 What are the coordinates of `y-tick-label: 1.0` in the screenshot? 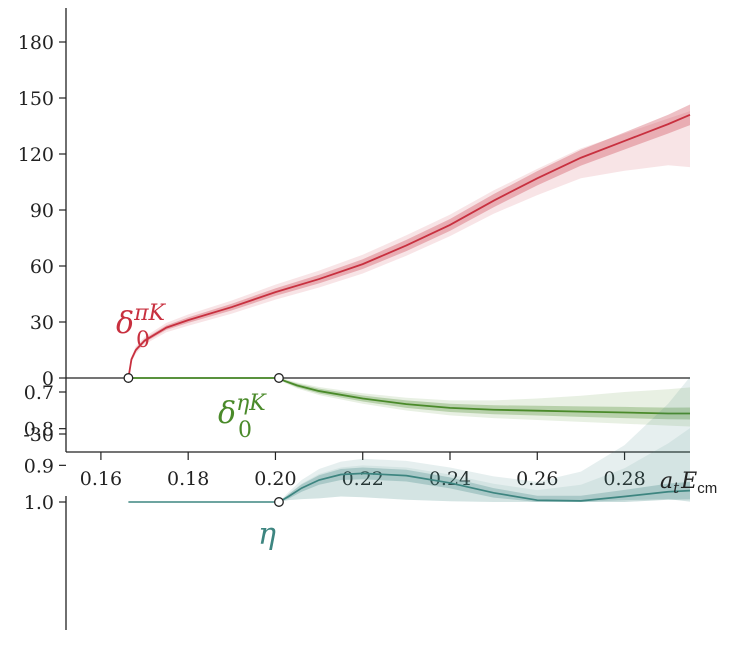 It's located at (39, 503).